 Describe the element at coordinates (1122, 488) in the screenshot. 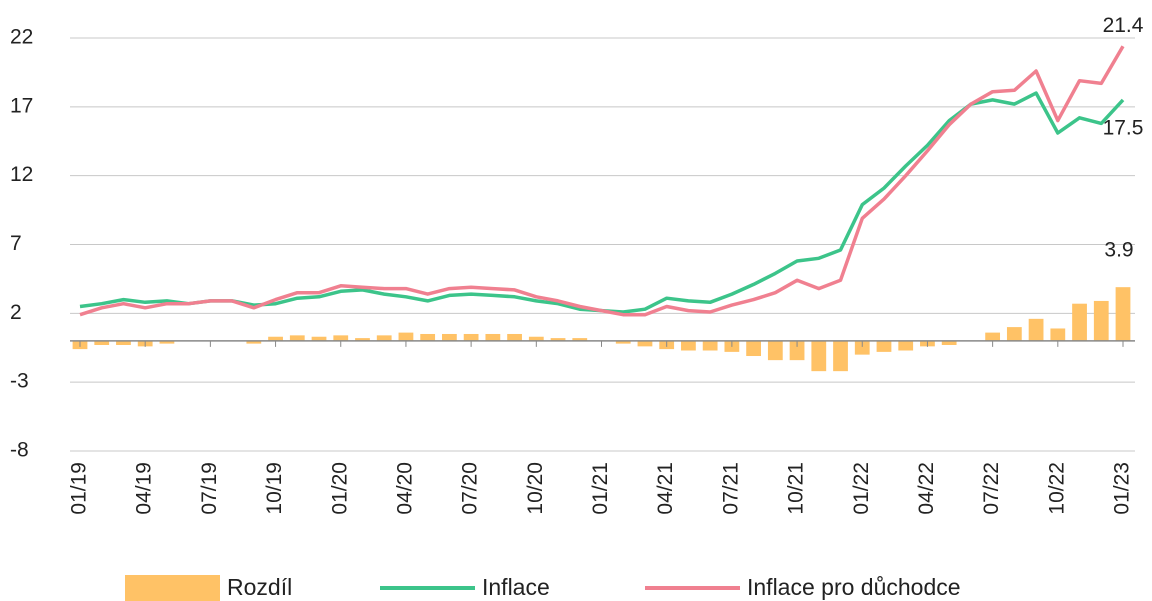

I see `x-tick-label: 01/23` at that location.